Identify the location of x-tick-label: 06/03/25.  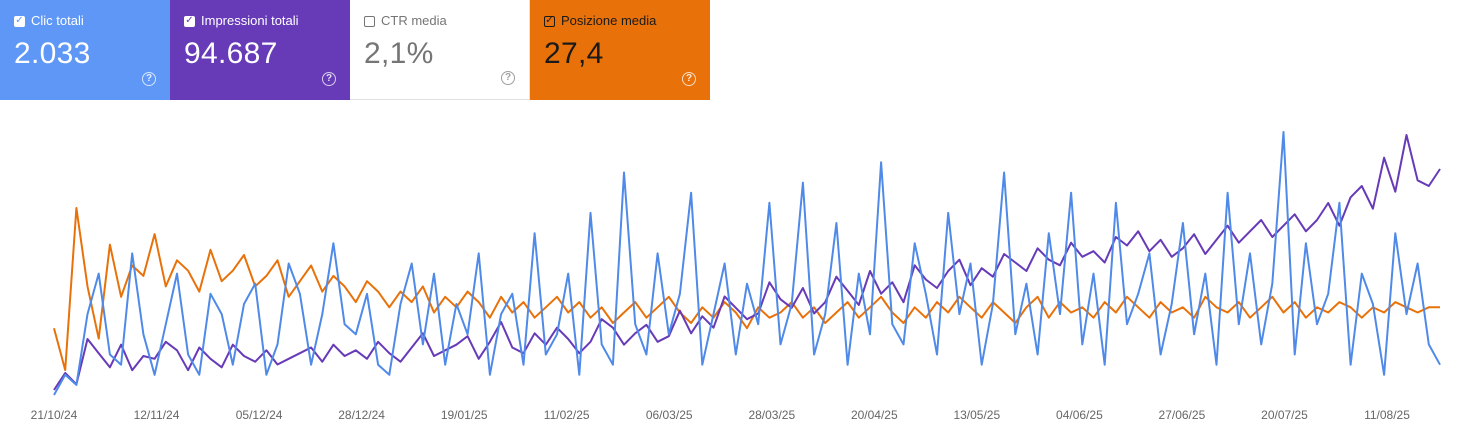
(669, 415).